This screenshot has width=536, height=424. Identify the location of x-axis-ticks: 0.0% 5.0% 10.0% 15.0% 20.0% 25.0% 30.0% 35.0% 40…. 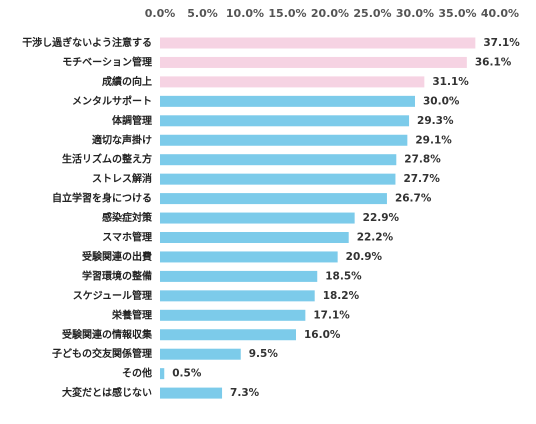
(332, 13).